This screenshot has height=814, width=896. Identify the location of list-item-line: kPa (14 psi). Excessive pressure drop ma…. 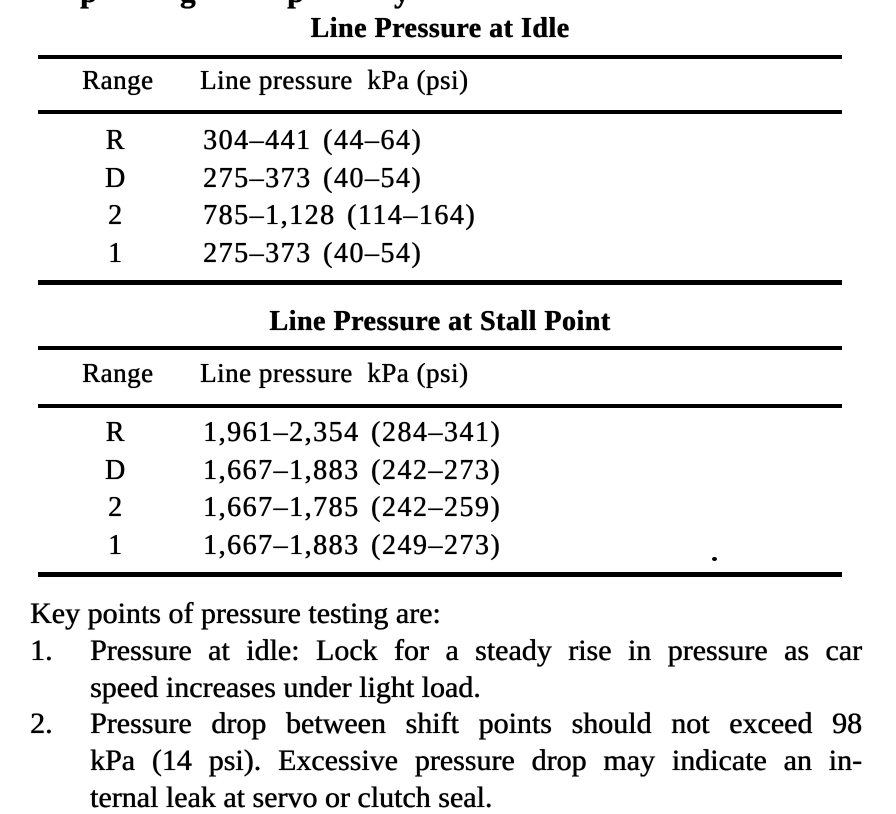
(476, 760).